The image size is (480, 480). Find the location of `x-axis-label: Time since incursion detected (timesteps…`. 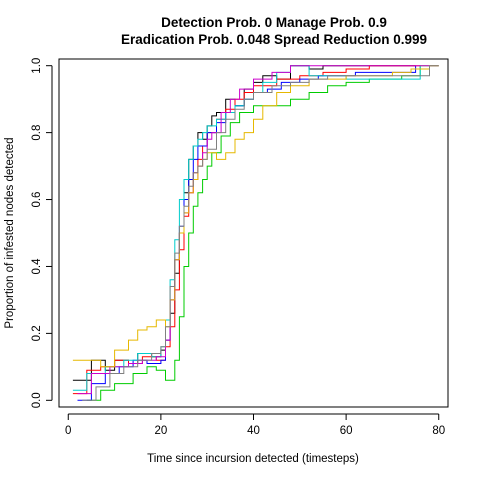

x-axis-label: Time since incursion detected (timesteps… is located at coordinates (253, 459).